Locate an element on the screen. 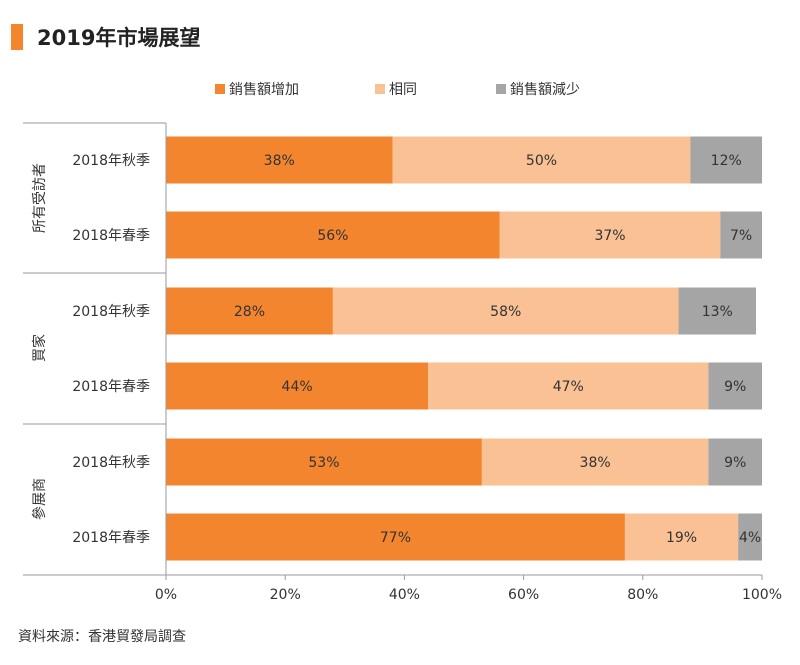 The image size is (800, 665). data-label: 4% is located at coordinates (750, 538).